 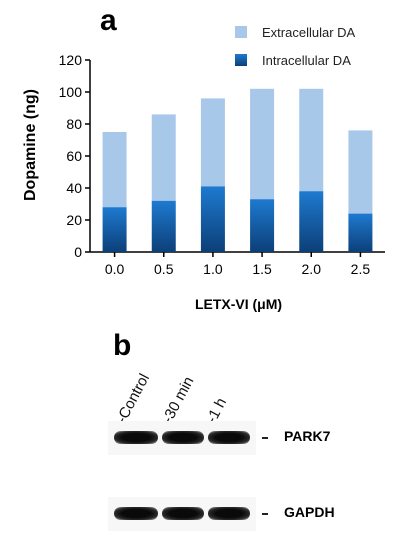 I want to click on band-gapdh-30min, so click(x=183, y=513).